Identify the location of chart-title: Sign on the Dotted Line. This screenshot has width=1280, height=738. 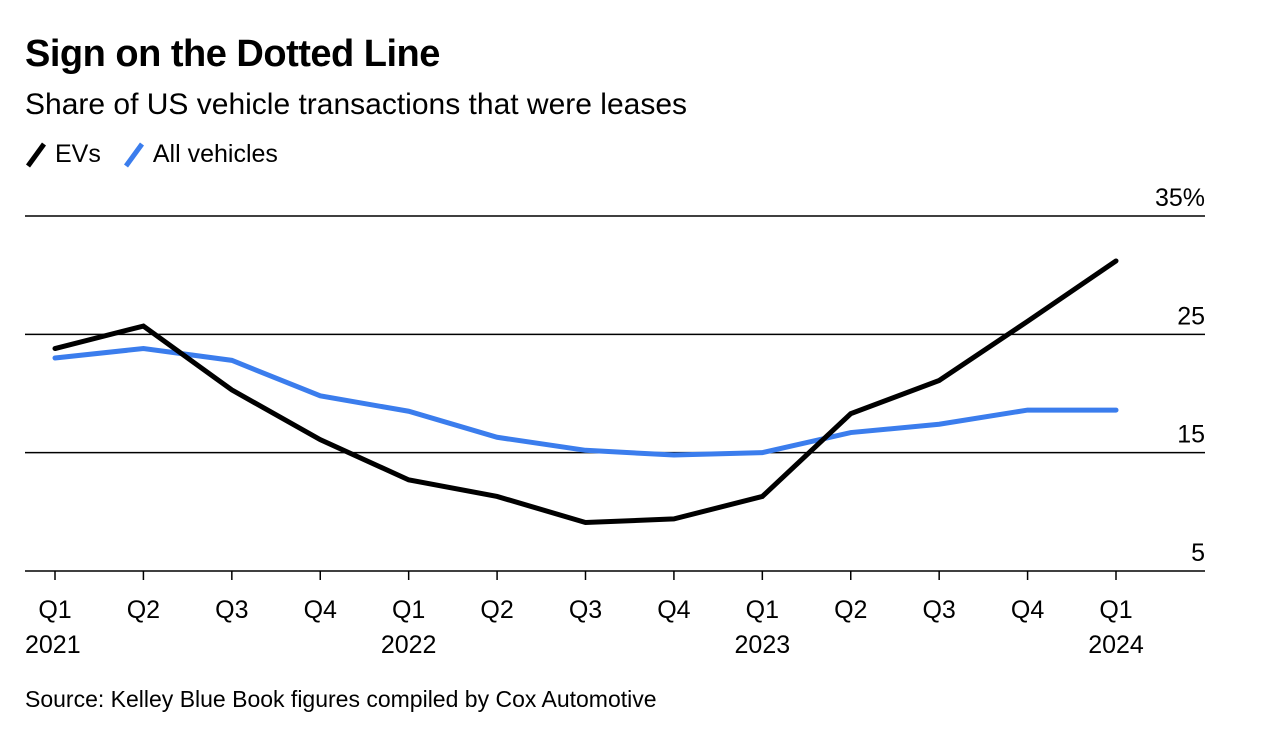
(232, 54).